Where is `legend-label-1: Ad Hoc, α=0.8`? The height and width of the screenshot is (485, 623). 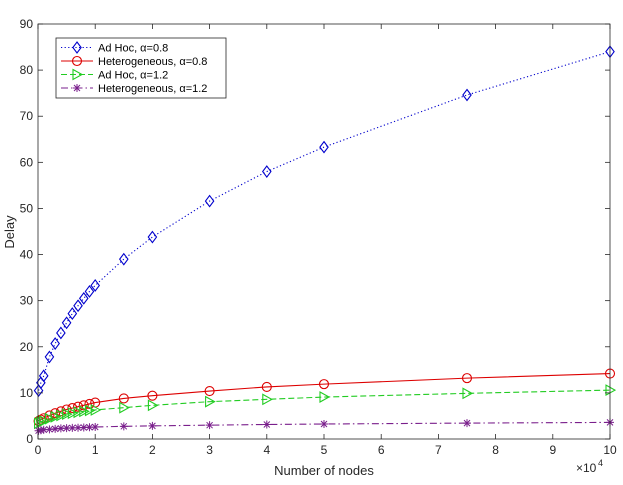 legend-label-1: Ad Hoc, α=0.8 is located at coordinates (133, 49).